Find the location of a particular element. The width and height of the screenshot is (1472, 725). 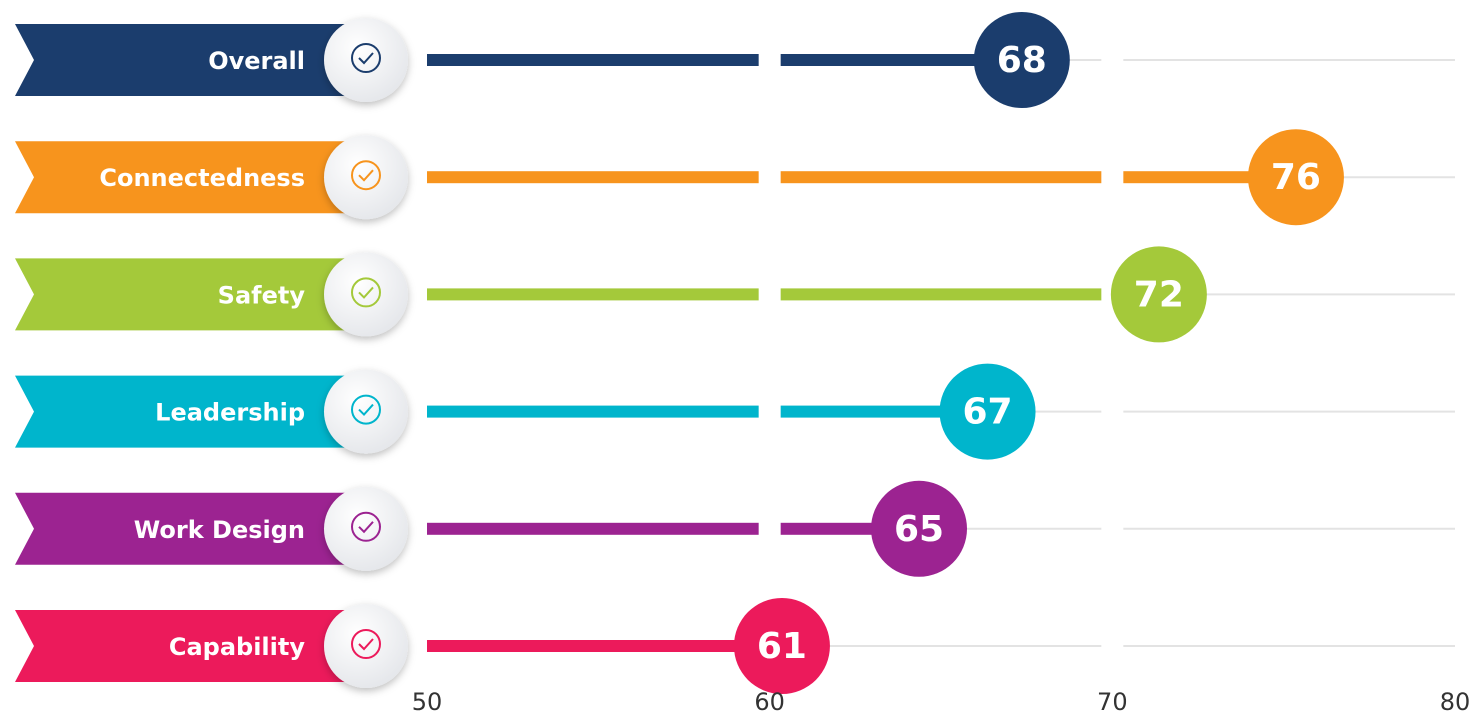

value-label: 61 is located at coordinates (782, 646).